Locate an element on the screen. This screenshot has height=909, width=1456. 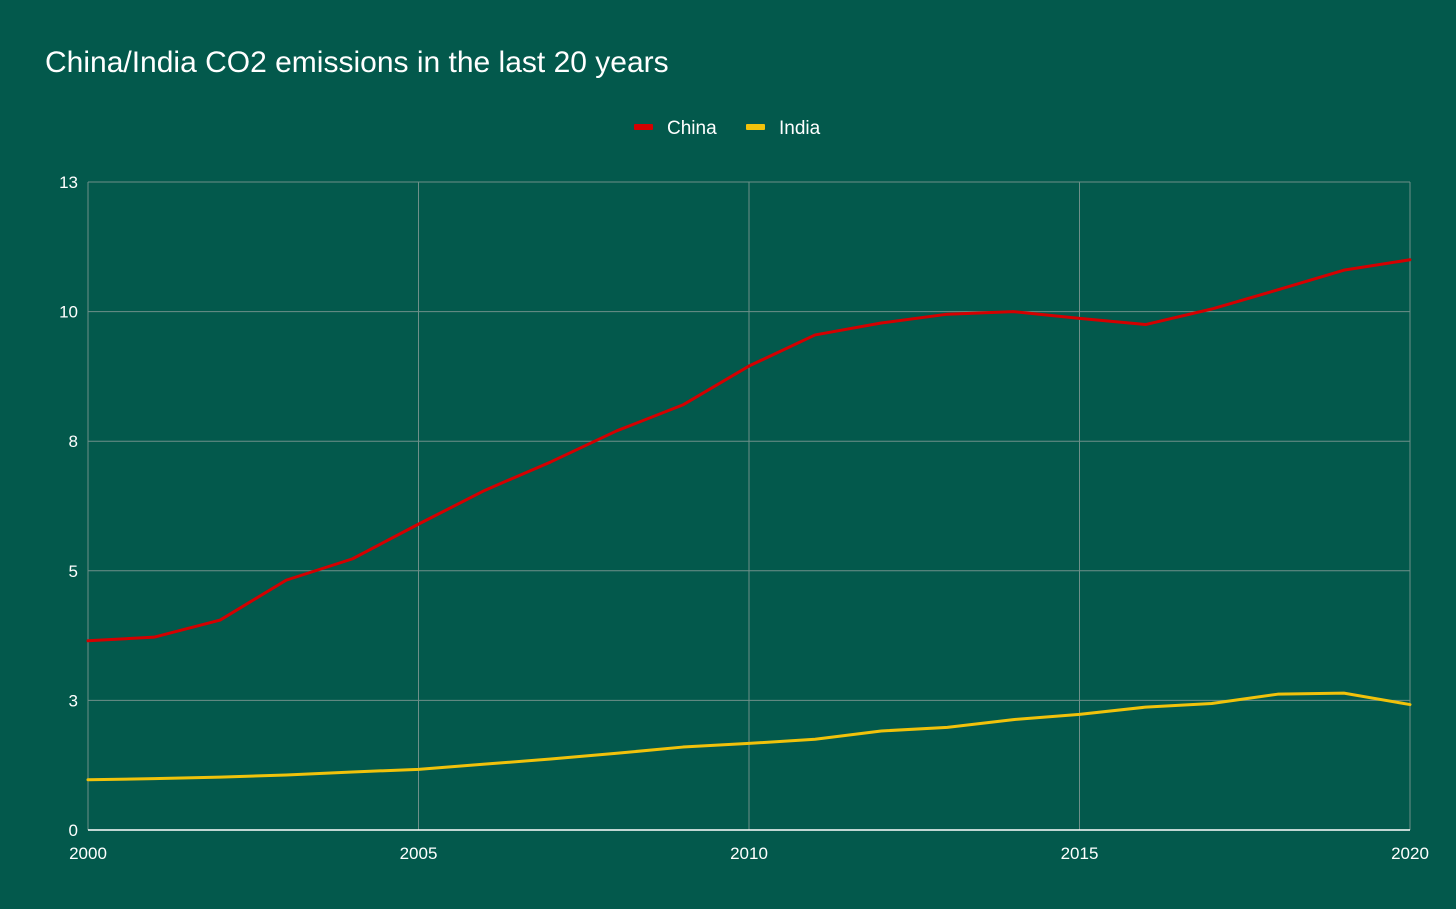
series-line-india is located at coordinates (749, 736).